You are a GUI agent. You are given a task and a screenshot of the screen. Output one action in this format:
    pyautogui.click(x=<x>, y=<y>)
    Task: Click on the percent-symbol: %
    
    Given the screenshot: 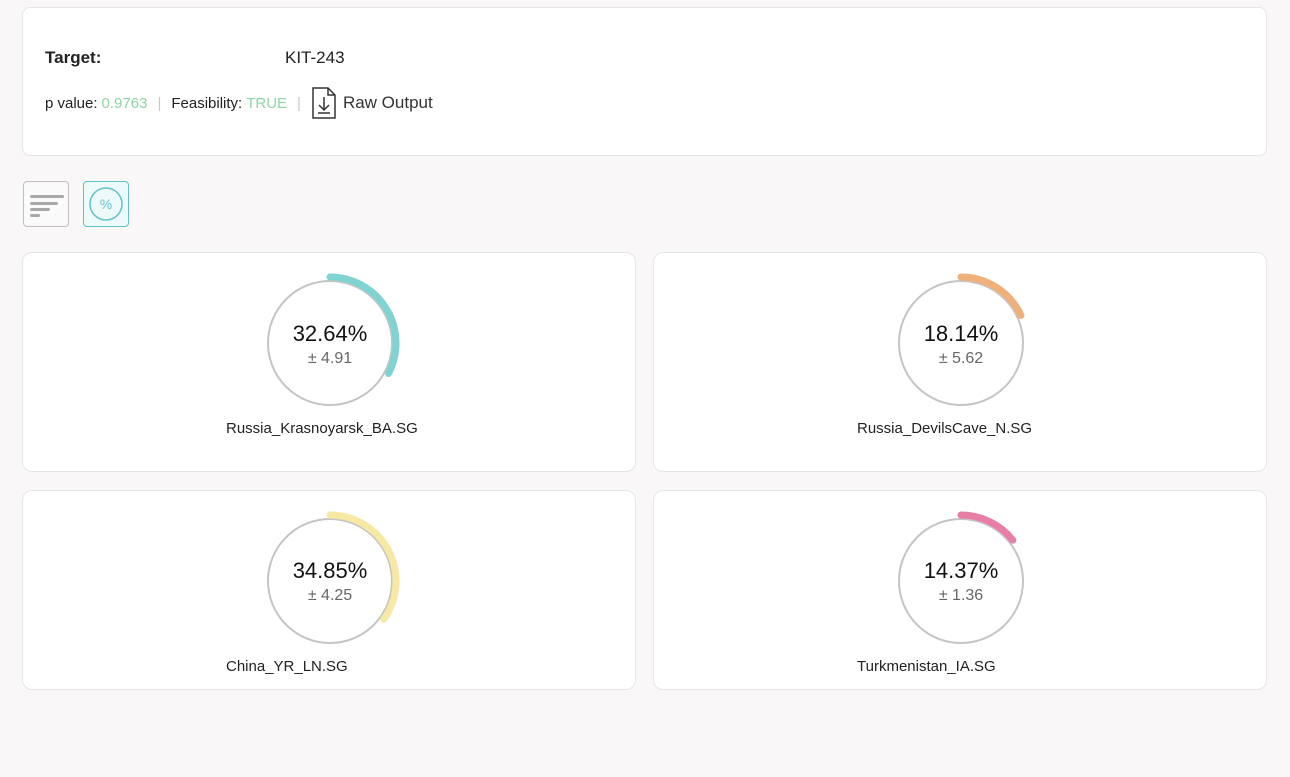 What is the action you would take?
    pyautogui.click(x=106, y=204)
    